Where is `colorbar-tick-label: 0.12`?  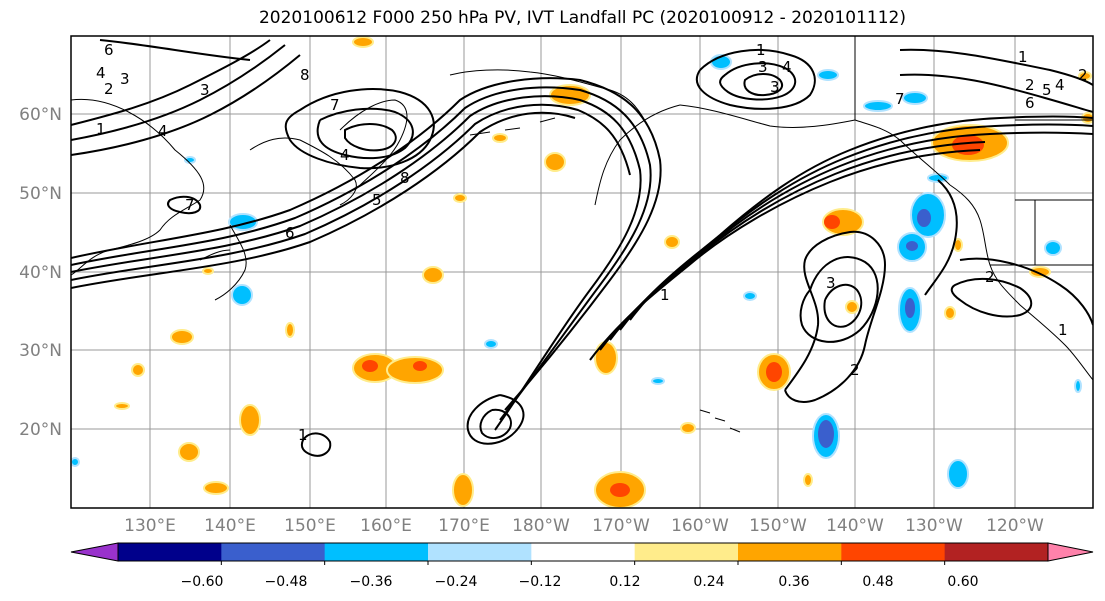
colorbar-tick-label: 0.12 is located at coordinates (624, 582).